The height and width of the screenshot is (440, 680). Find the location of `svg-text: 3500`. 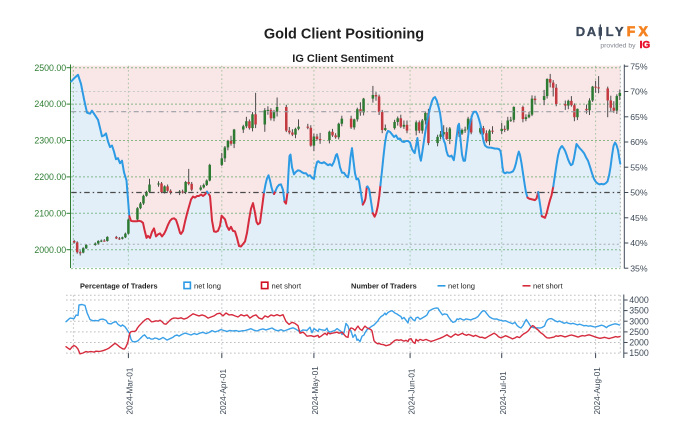

svg-text: 3500 is located at coordinates (639, 311).